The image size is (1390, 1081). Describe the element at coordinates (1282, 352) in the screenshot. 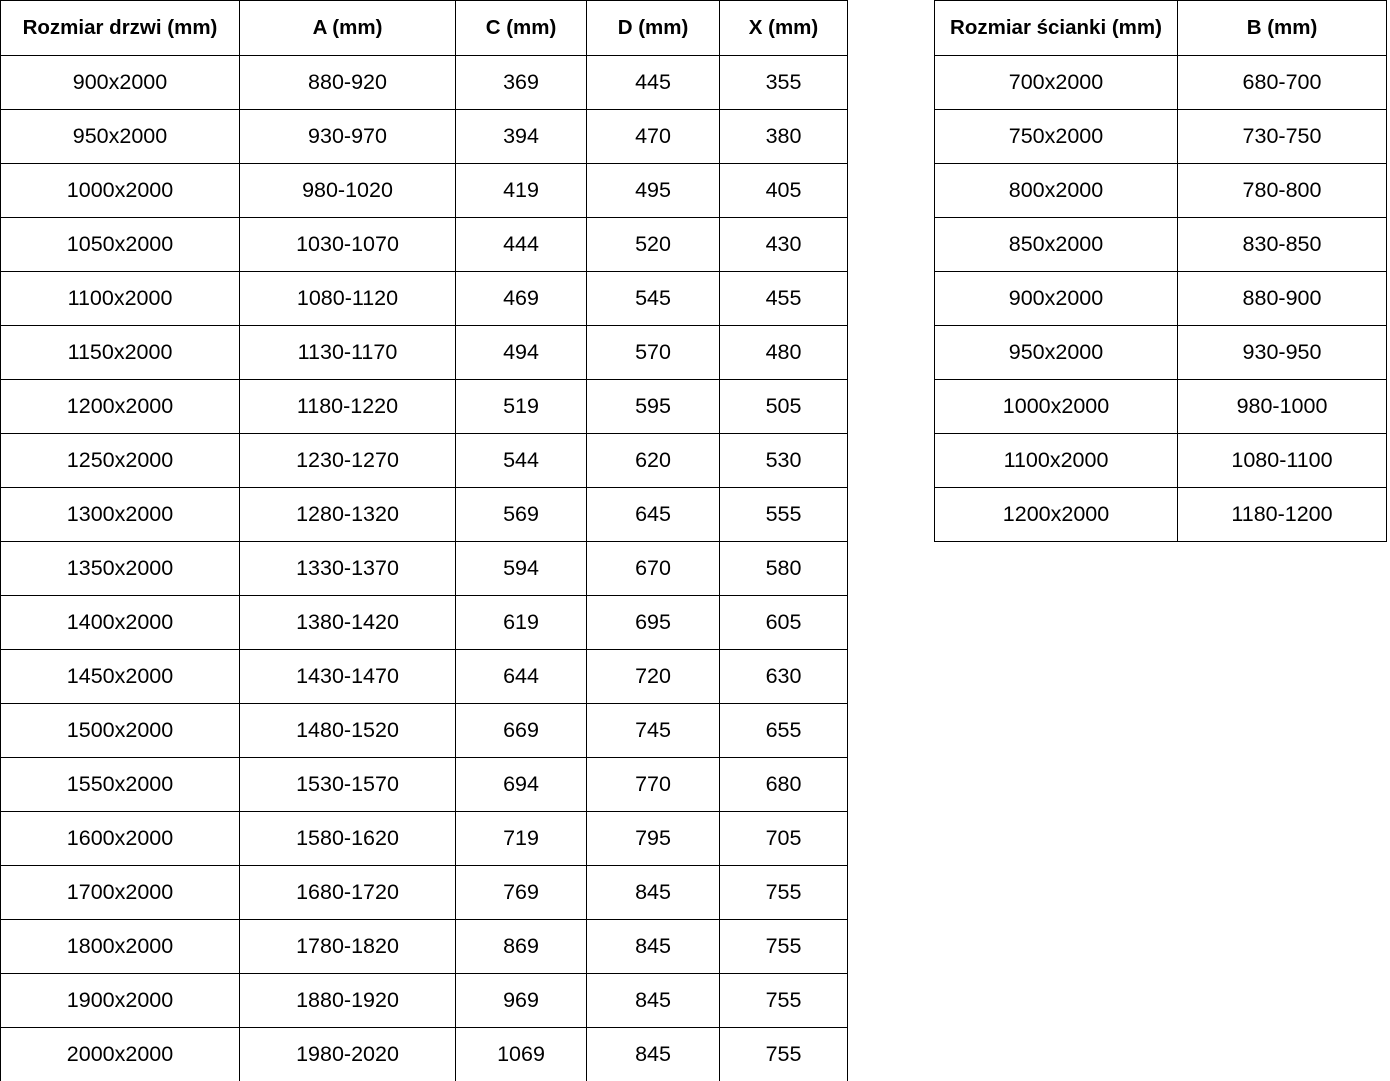

I see `cell-b: 930-950` at that location.